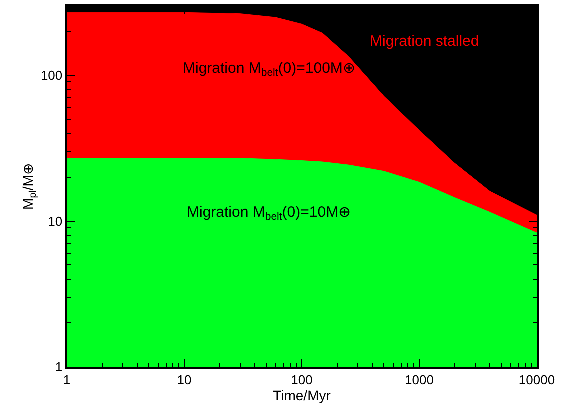 This screenshot has height=415, width=565. Describe the element at coordinates (269, 70) in the screenshot. I see `series-label: Migration M$_{belt}$(0)=100M⊕` at that location.